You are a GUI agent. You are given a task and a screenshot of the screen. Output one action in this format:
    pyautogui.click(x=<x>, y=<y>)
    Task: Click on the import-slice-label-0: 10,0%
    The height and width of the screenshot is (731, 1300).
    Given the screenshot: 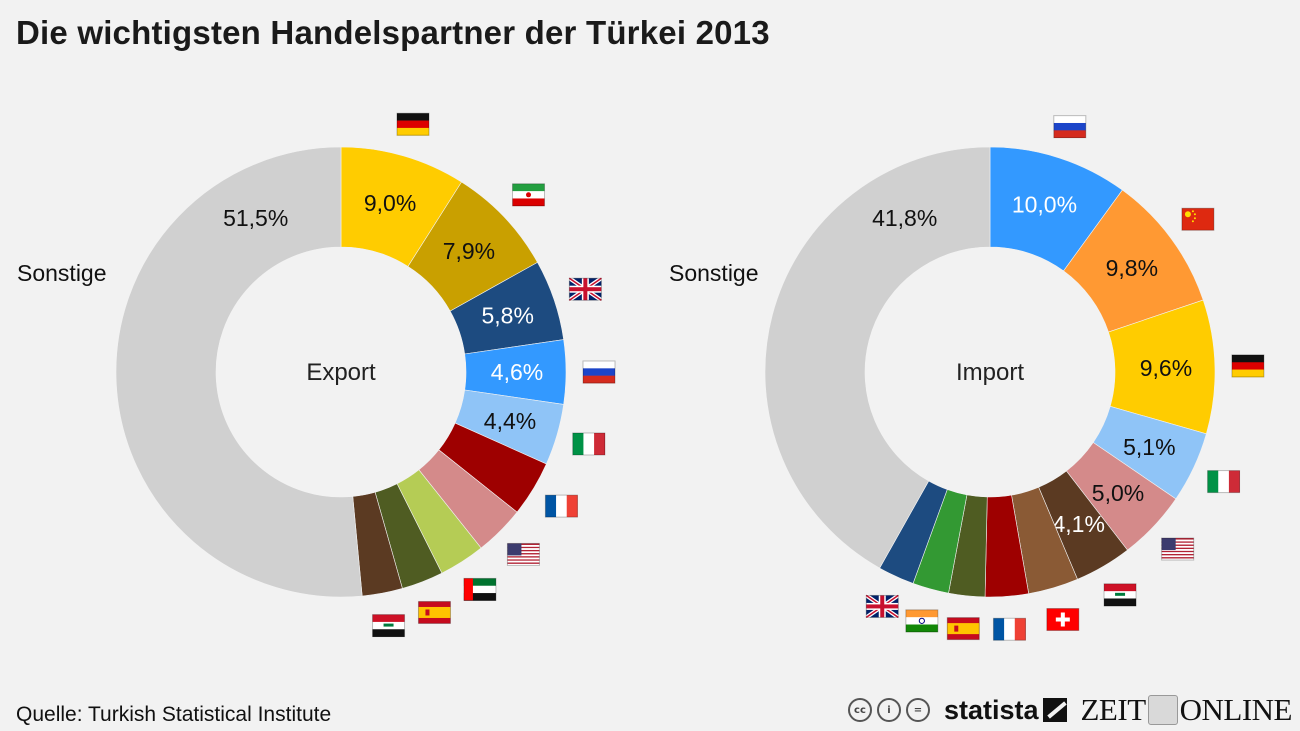 What is the action you would take?
    pyautogui.click(x=1044, y=205)
    